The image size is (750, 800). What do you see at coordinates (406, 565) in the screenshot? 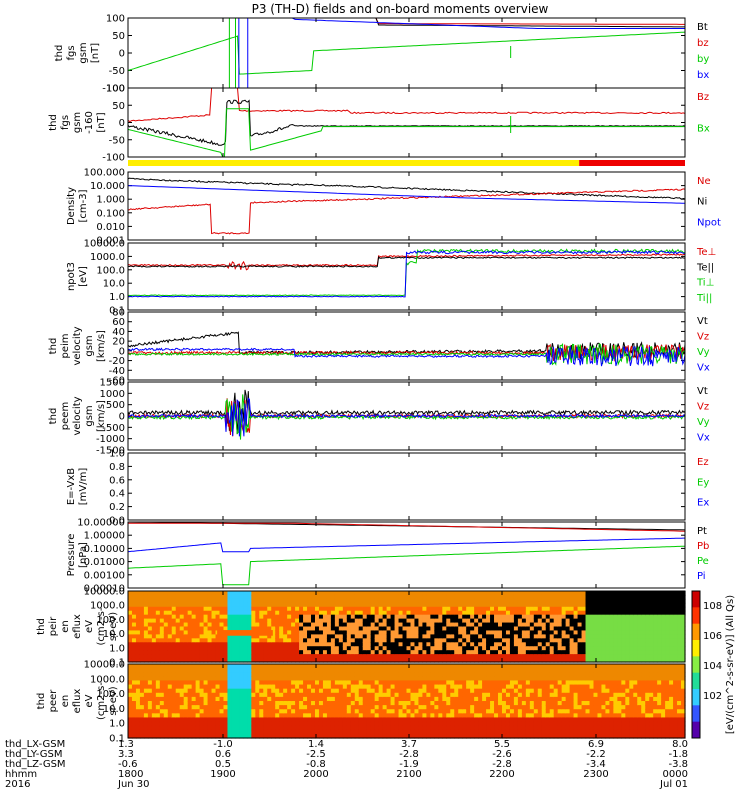
I see `series-pe` at bounding box center [406, 565].